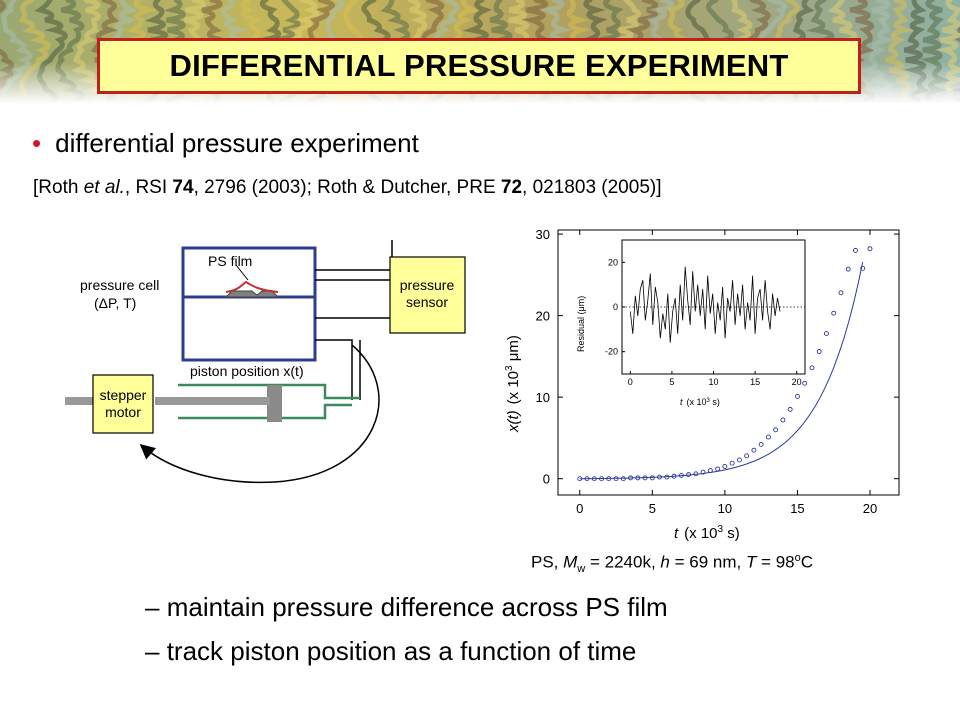 This screenshot has width=960, height=720. I want to click on bullet-item: • differential pressure experiment, so click(225, 143).